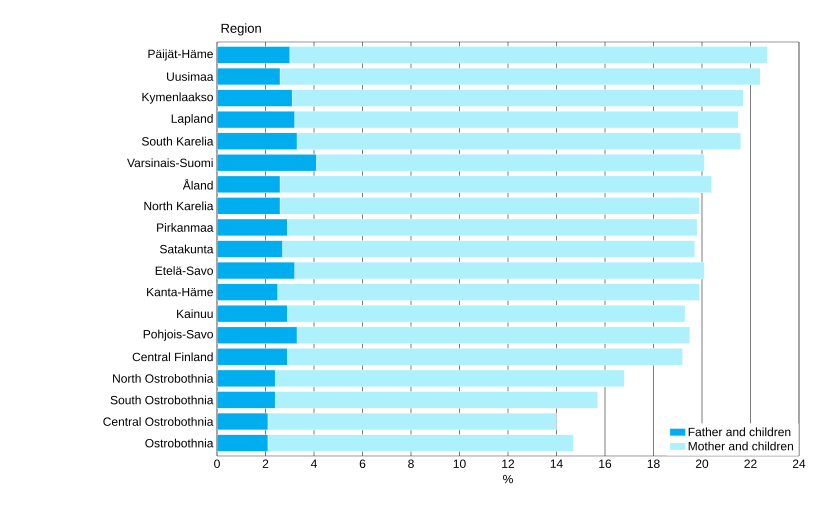  I want to click on y-axis-title: Region, so click(241, 29).